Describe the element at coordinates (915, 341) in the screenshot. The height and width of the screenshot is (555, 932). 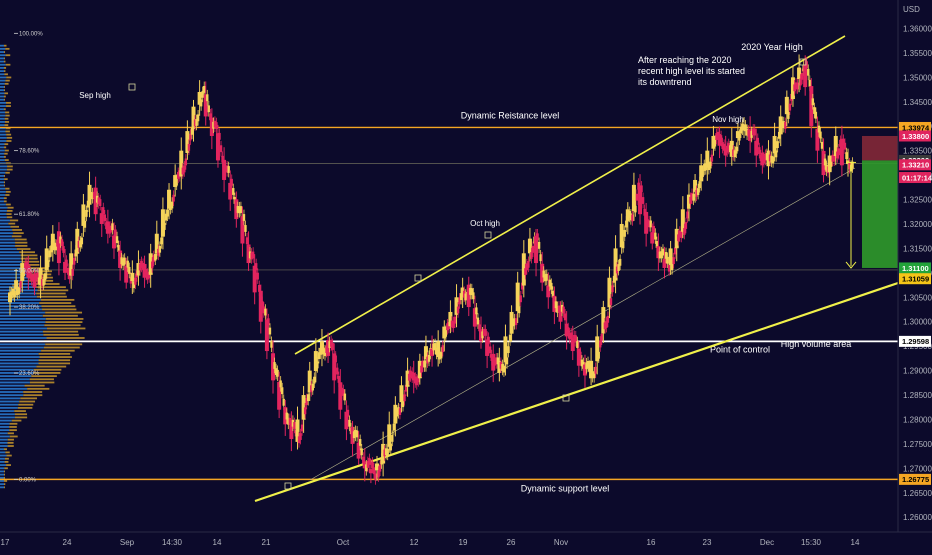
I see `price-tag-label: 1.29598` at that location.